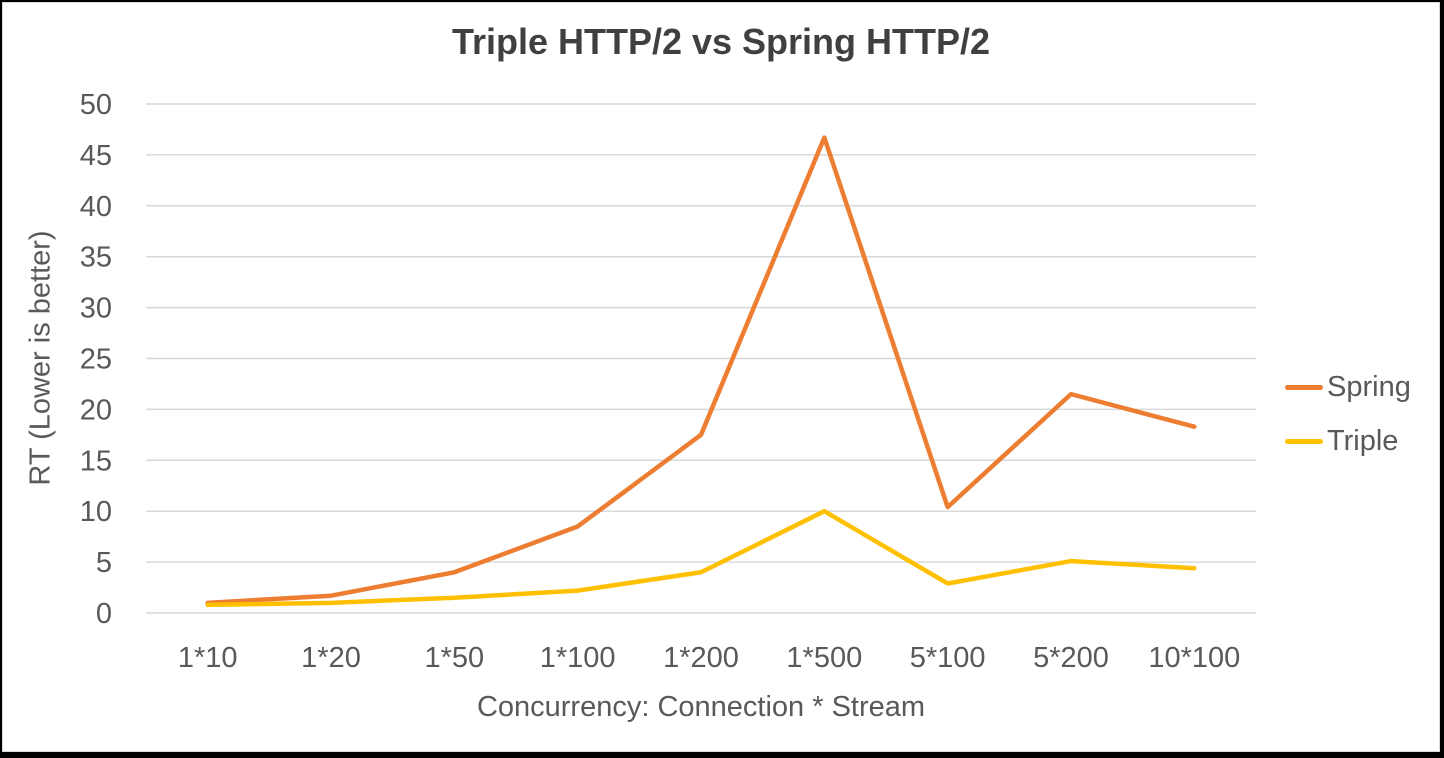  Describe the element at coordinates (96, 461) in the screenshot. I see `y-tick-label-15: 15` at that location.